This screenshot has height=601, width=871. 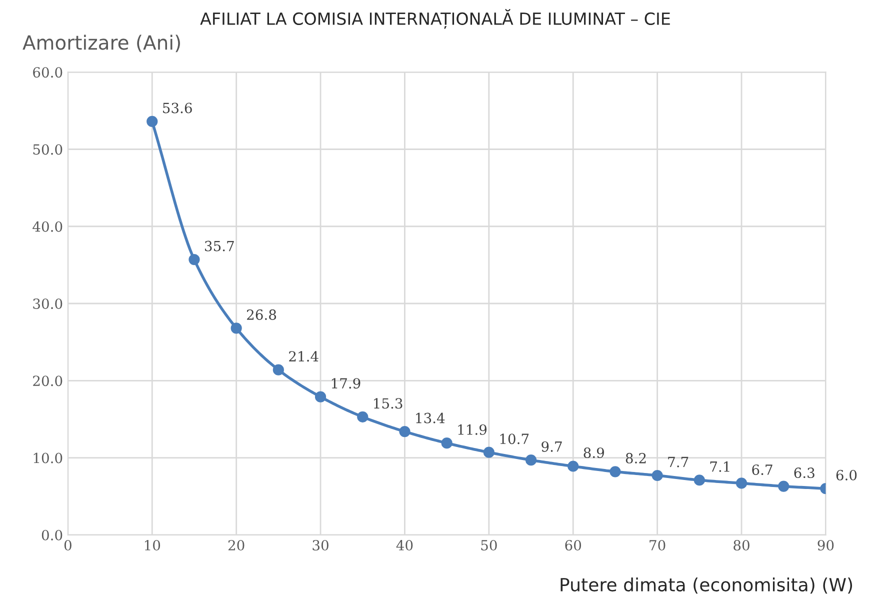 What do you see at coordinates (48, 458) in the screenshot?
I see `y-tick-label: 10.0` at bounding box center [48, 458].